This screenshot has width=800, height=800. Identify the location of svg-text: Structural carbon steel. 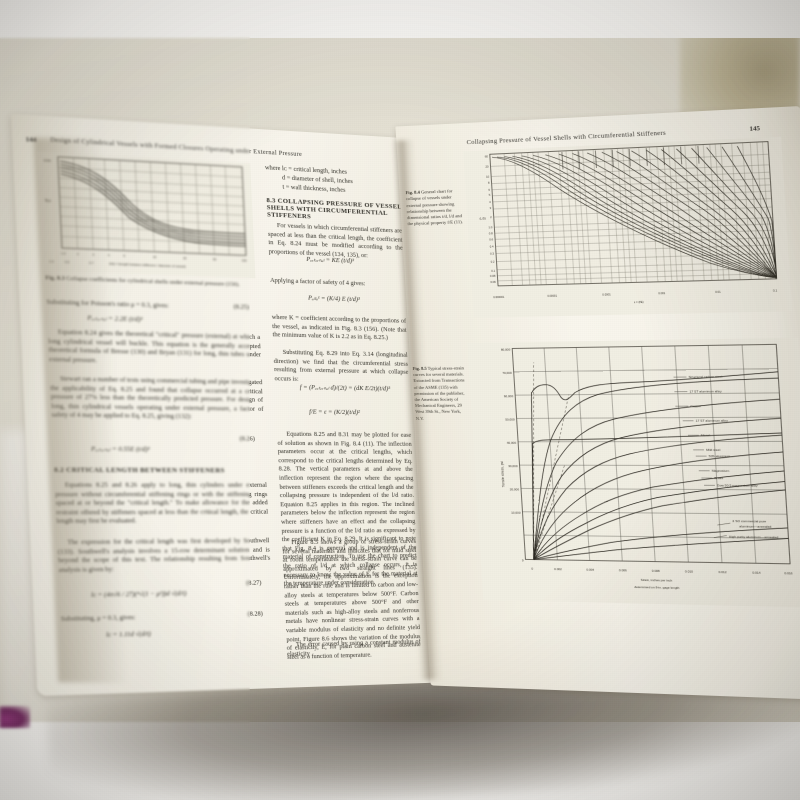
(705, 377).